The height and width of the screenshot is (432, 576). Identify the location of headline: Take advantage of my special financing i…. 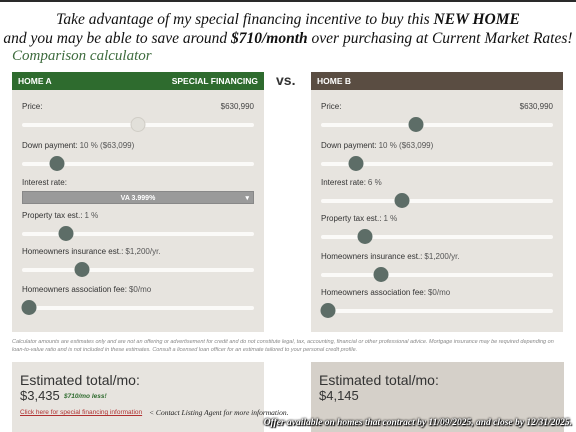
(288, 29).